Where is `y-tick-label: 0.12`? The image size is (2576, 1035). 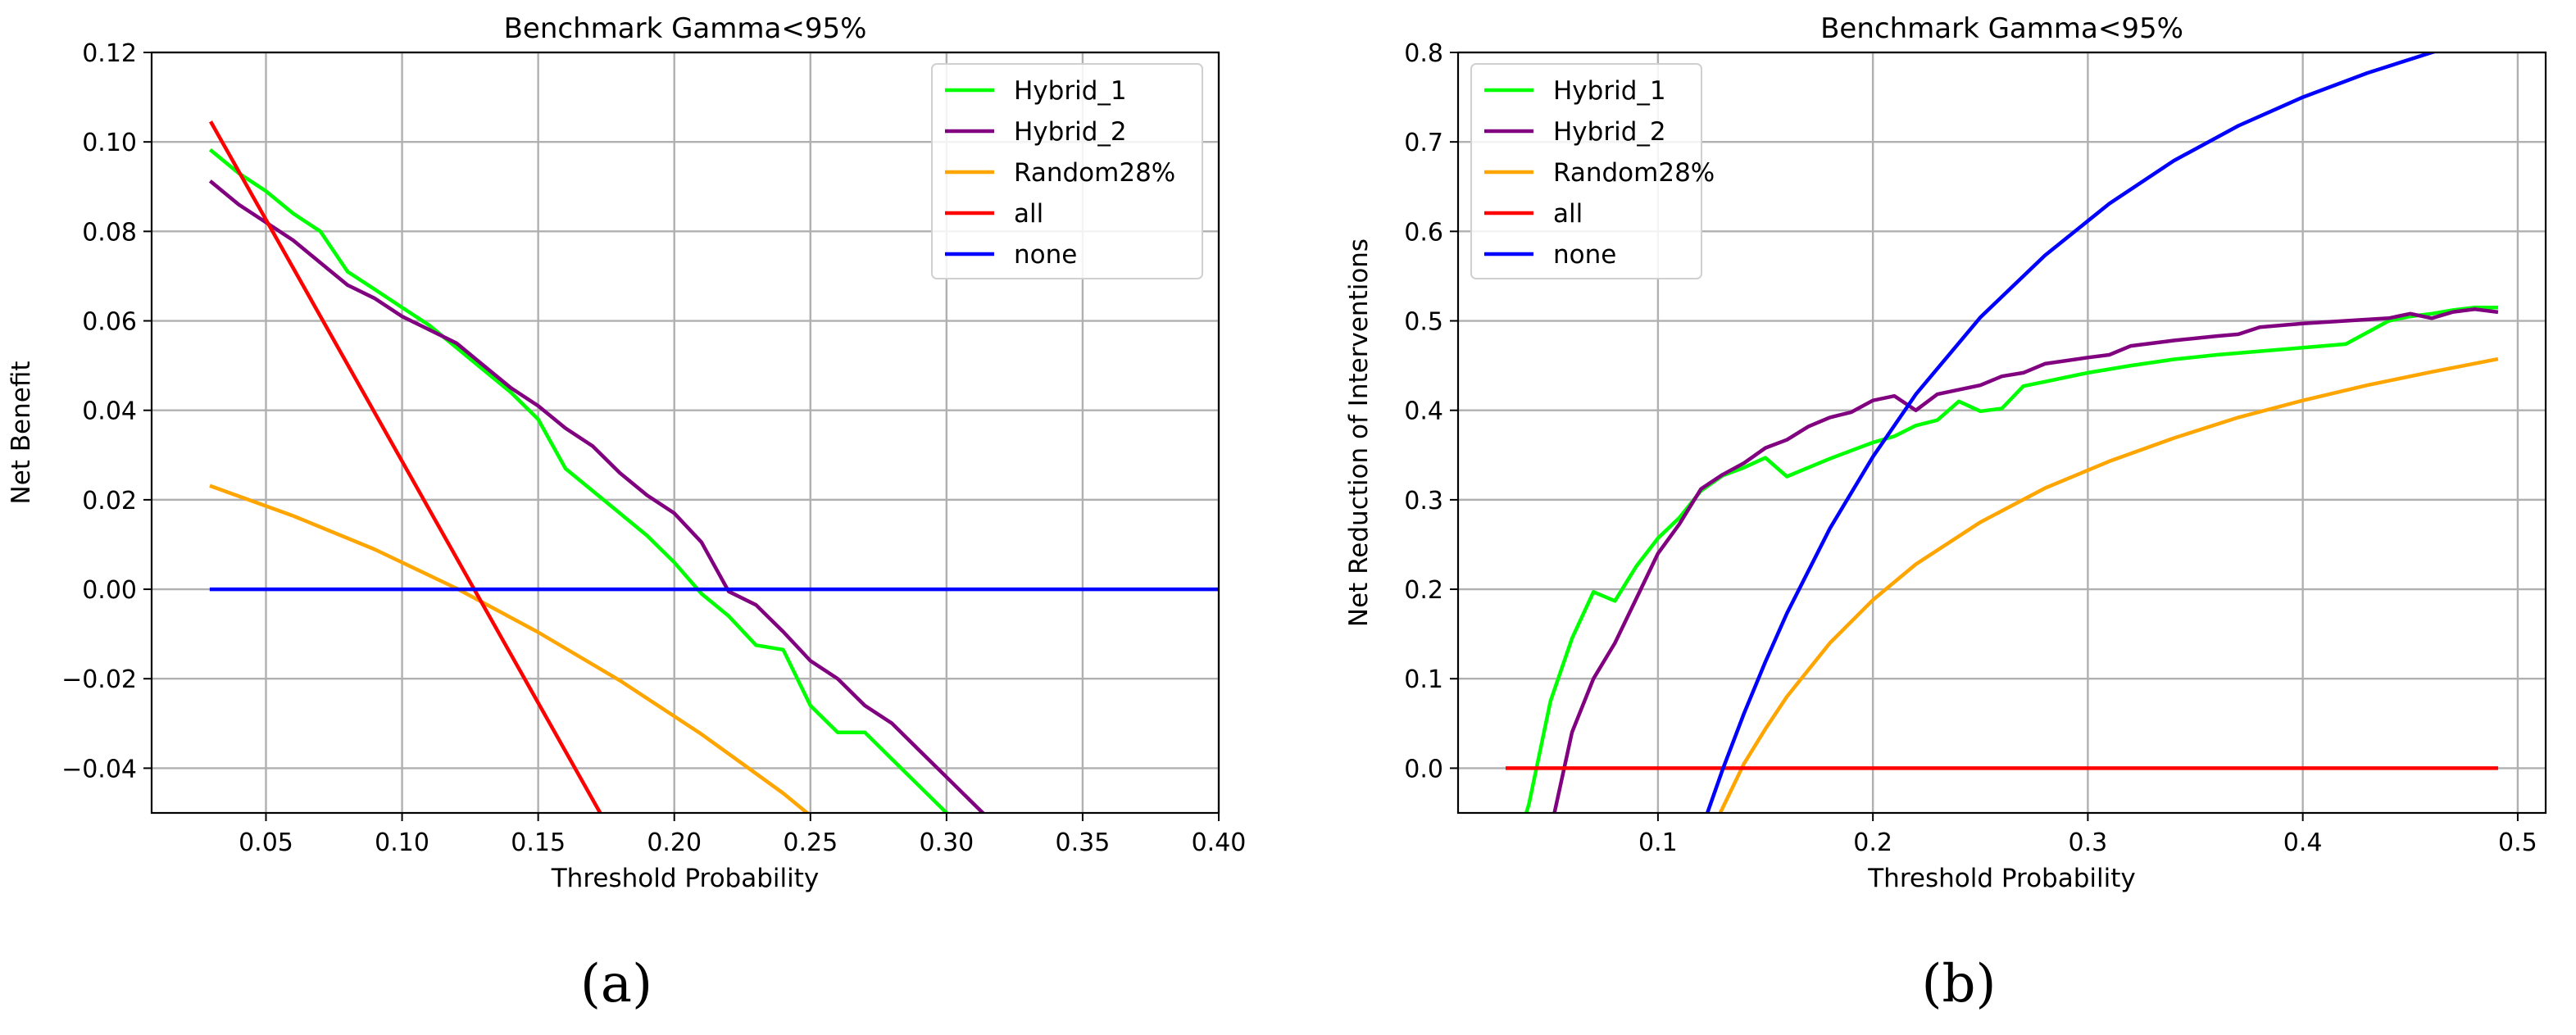
y-tick-label: 0.12 is located at coordinates (109, 53).